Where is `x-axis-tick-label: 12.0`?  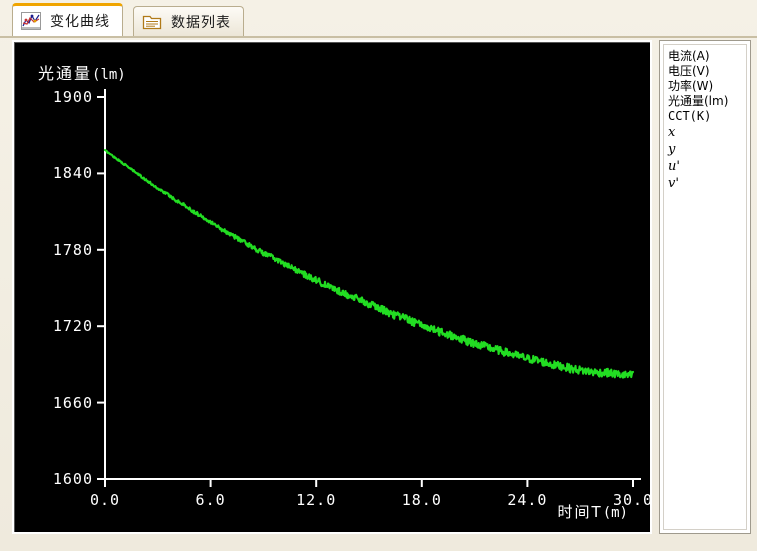 x-axis-tick-label: 12.0 is located at coordinates (316, 500).